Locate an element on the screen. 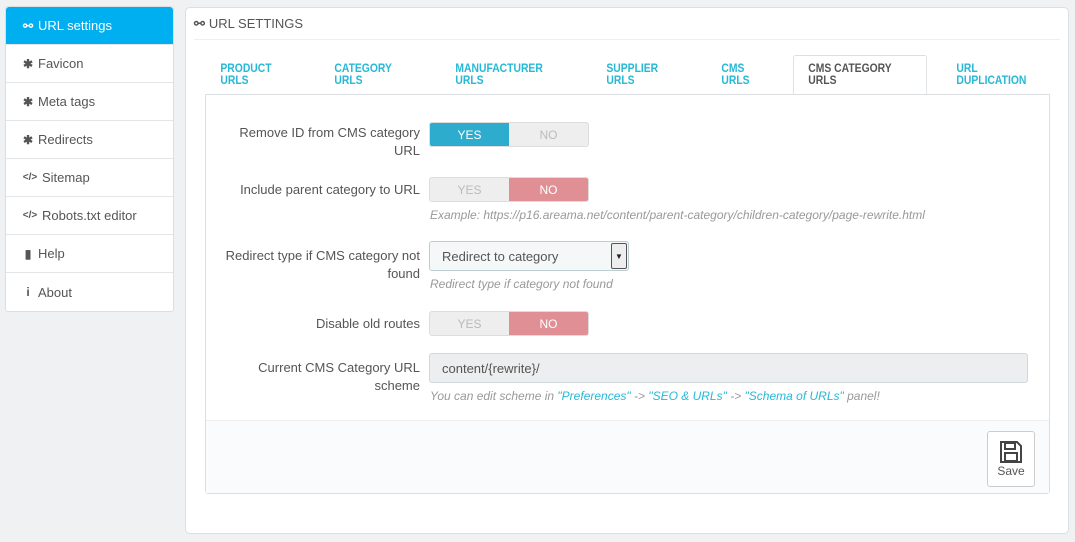 This screenshot has width=1075, height=542. sidebar-item-label: Help is located at coordinates (51, 253).